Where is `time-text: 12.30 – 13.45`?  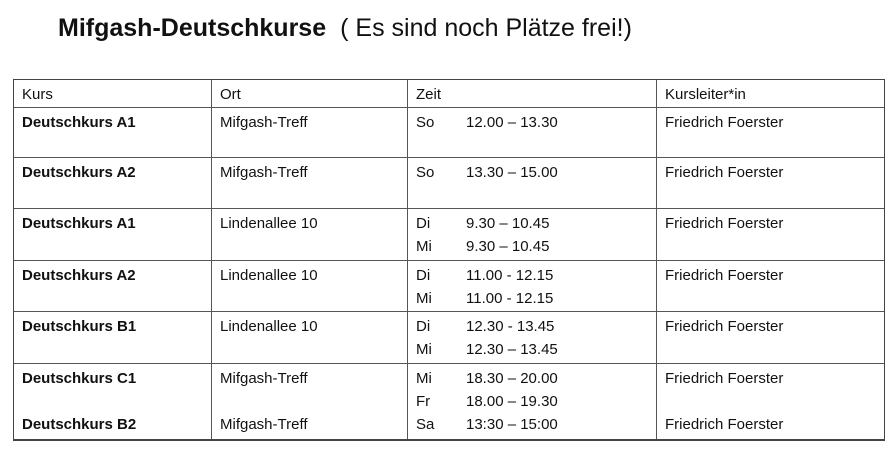
time-text: 12.30 – 13.45 is located at coordinates (512, 349).